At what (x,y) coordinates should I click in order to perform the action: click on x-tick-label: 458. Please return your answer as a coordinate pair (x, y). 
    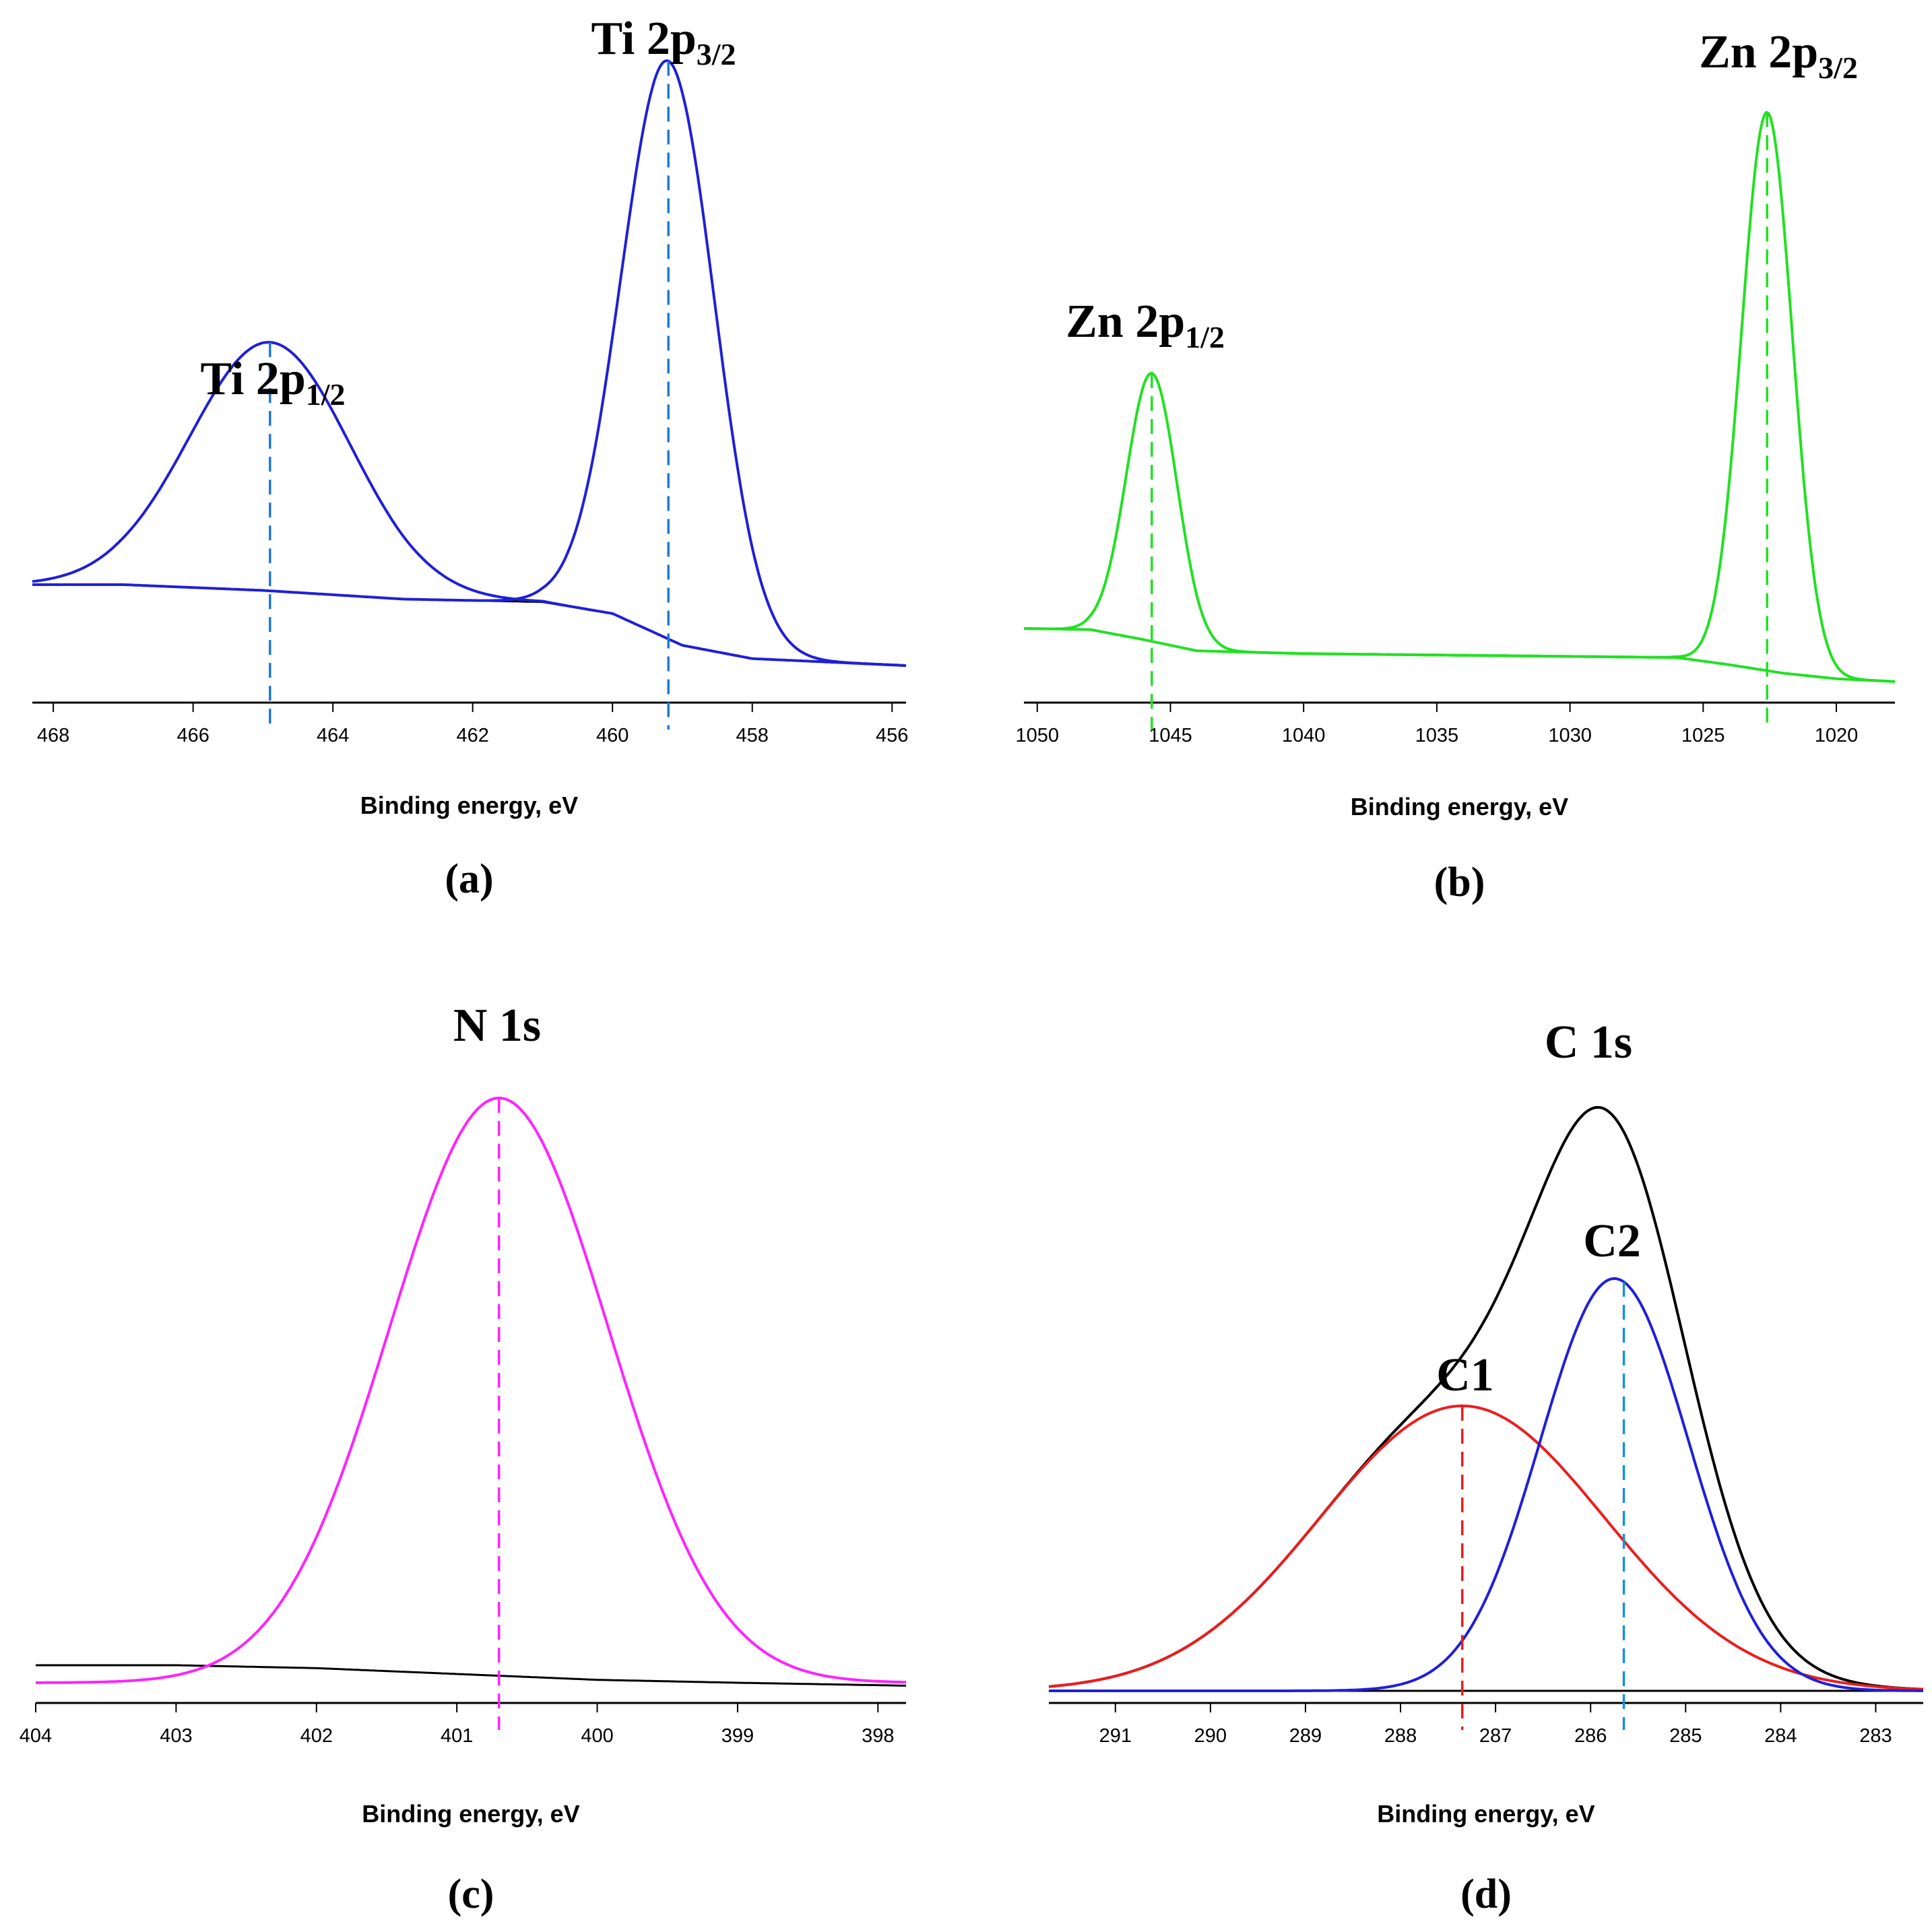
    Looking at the image, I should click on (752, 736).